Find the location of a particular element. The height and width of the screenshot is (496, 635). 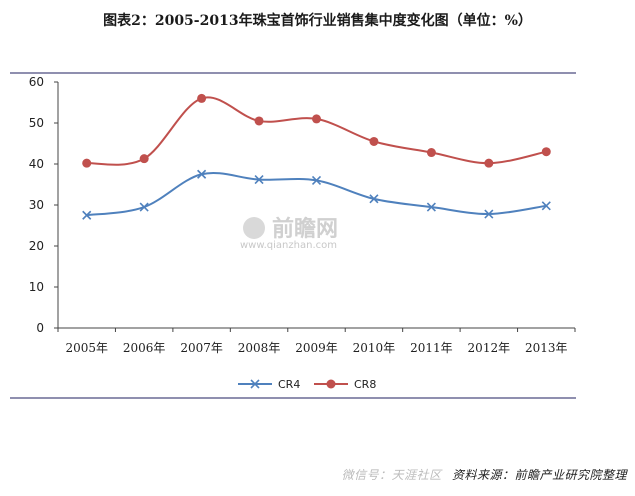

overlay-text: 微信号：天涯社区 is located at coordinates (391, 475).